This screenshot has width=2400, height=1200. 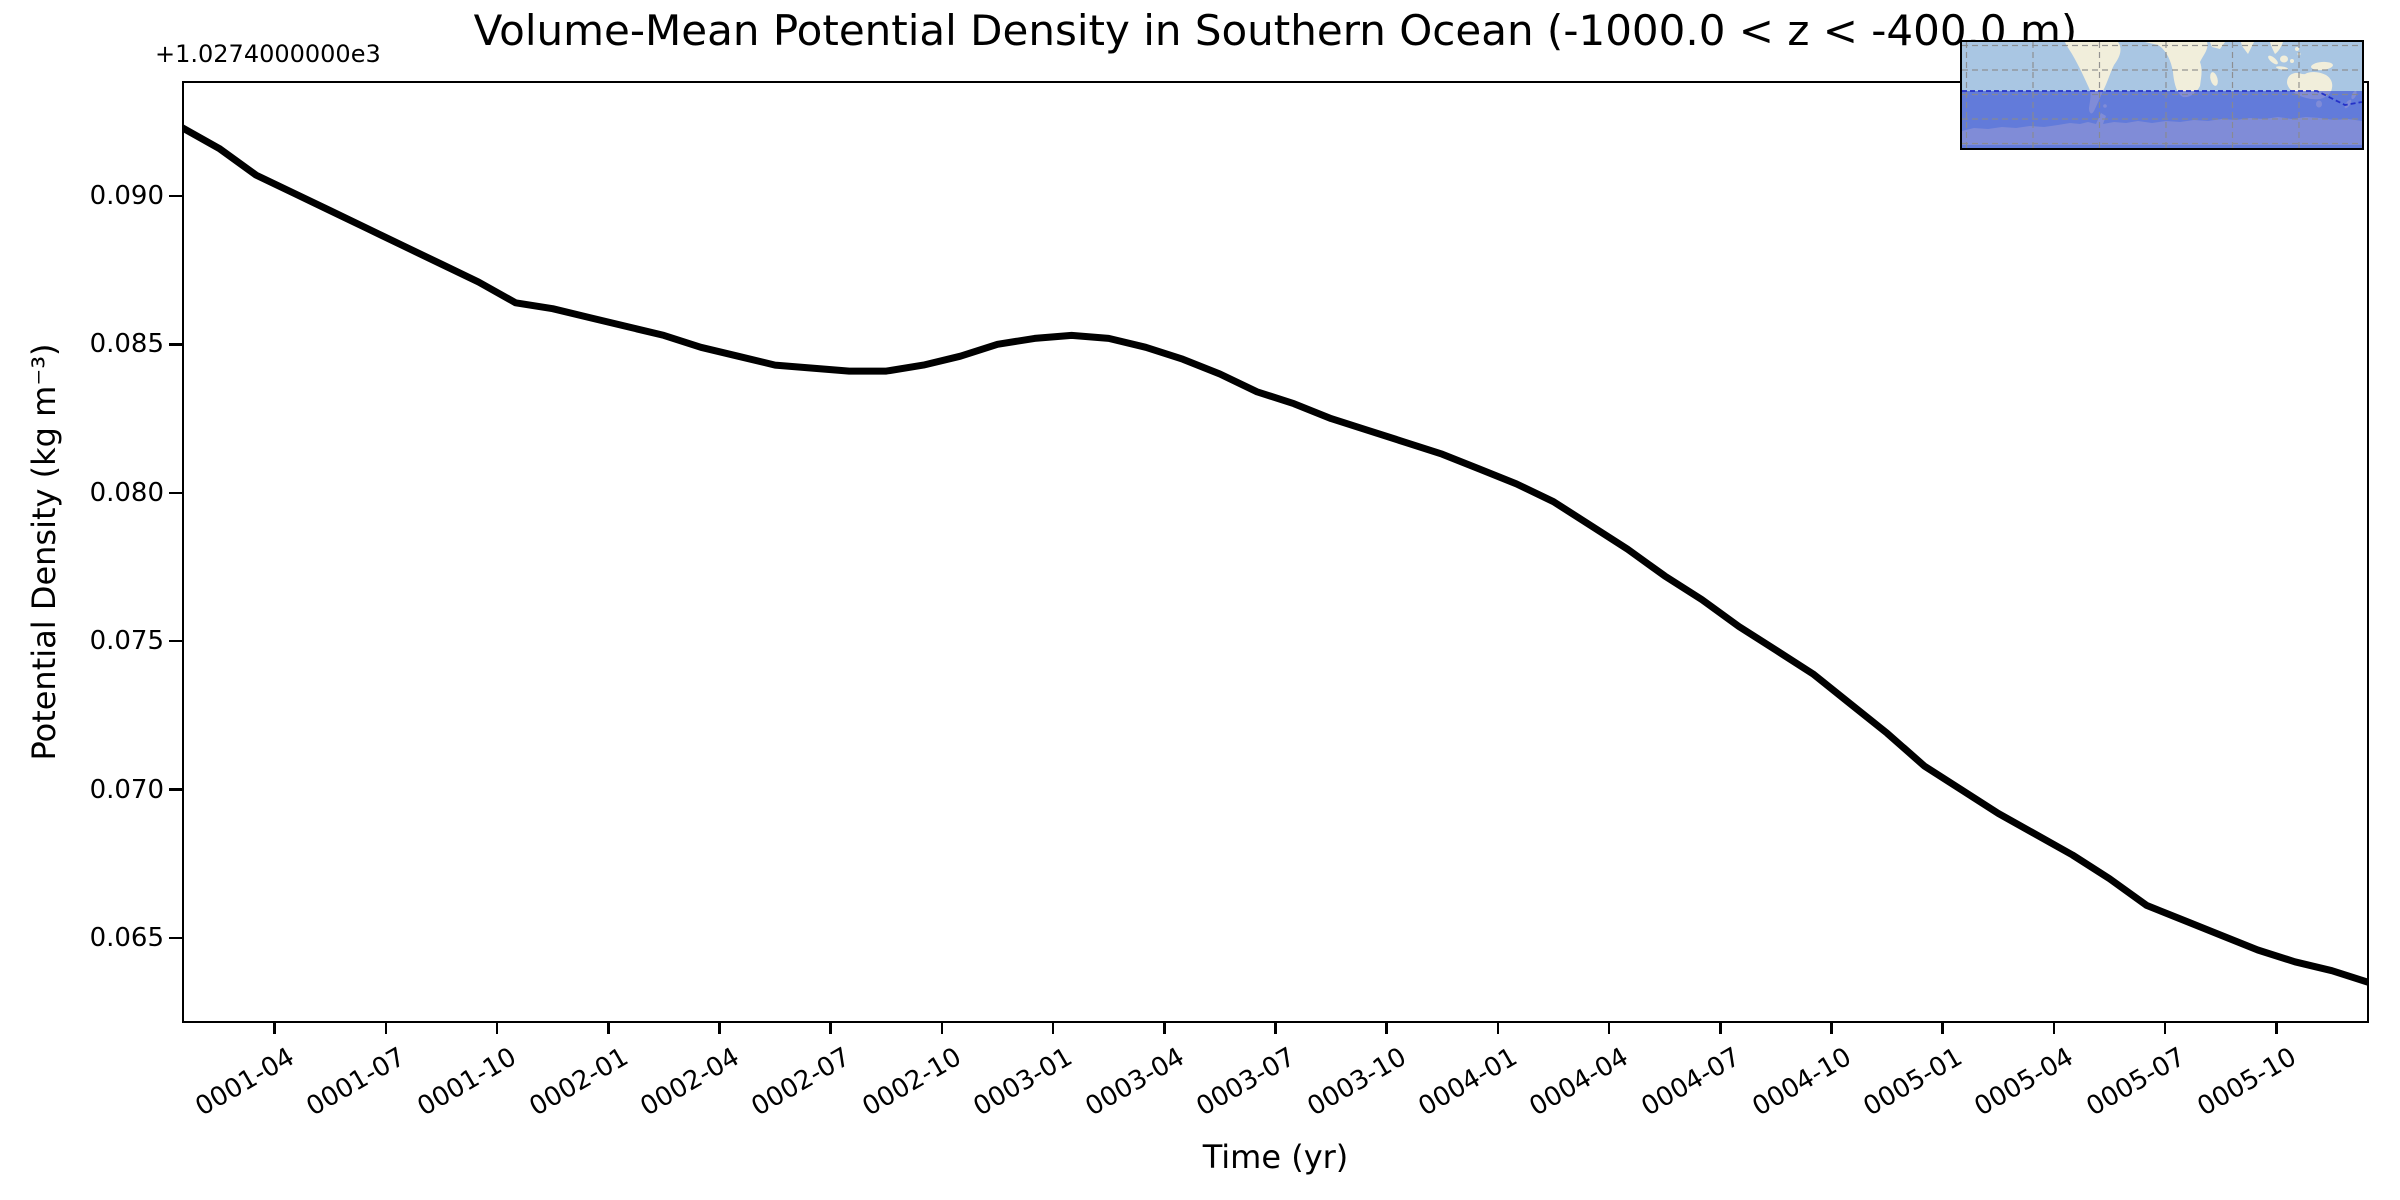 I want to click on x-tick-label: 0004-10, so click(x=1802, y=1082).